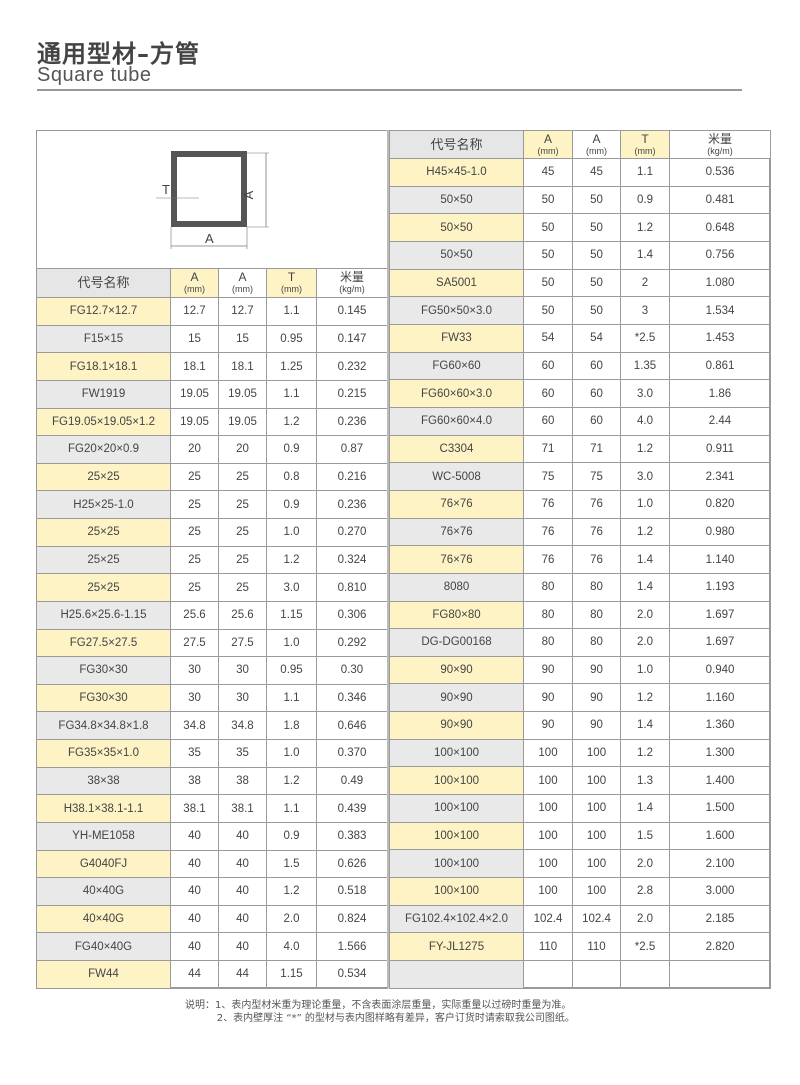 This screenshot has height=1085, width=800. I want to click on header-name: 代号名称, so click(456, 144).